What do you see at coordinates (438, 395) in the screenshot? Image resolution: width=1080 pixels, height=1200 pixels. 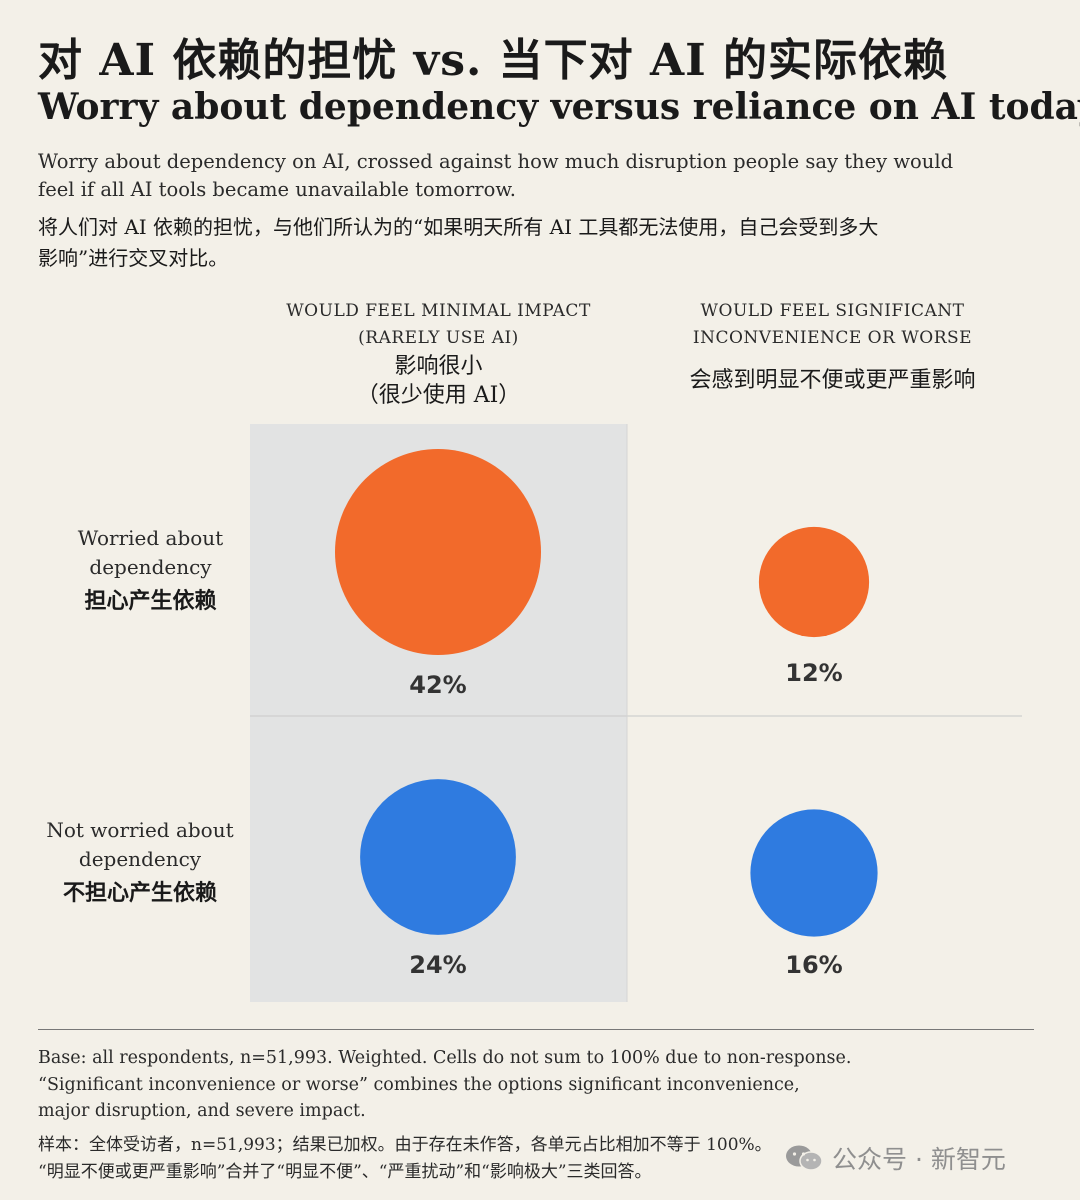 I see `column-header-zh-line2: （很少使用 AI）` at bounding box center [438, 395].